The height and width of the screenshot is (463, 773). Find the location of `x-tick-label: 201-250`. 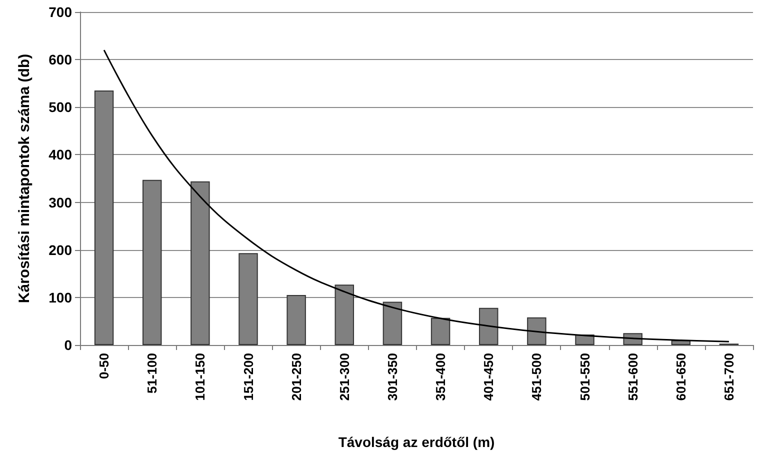

x-tick-label: 201-250 is located at coordinates (296, 377).